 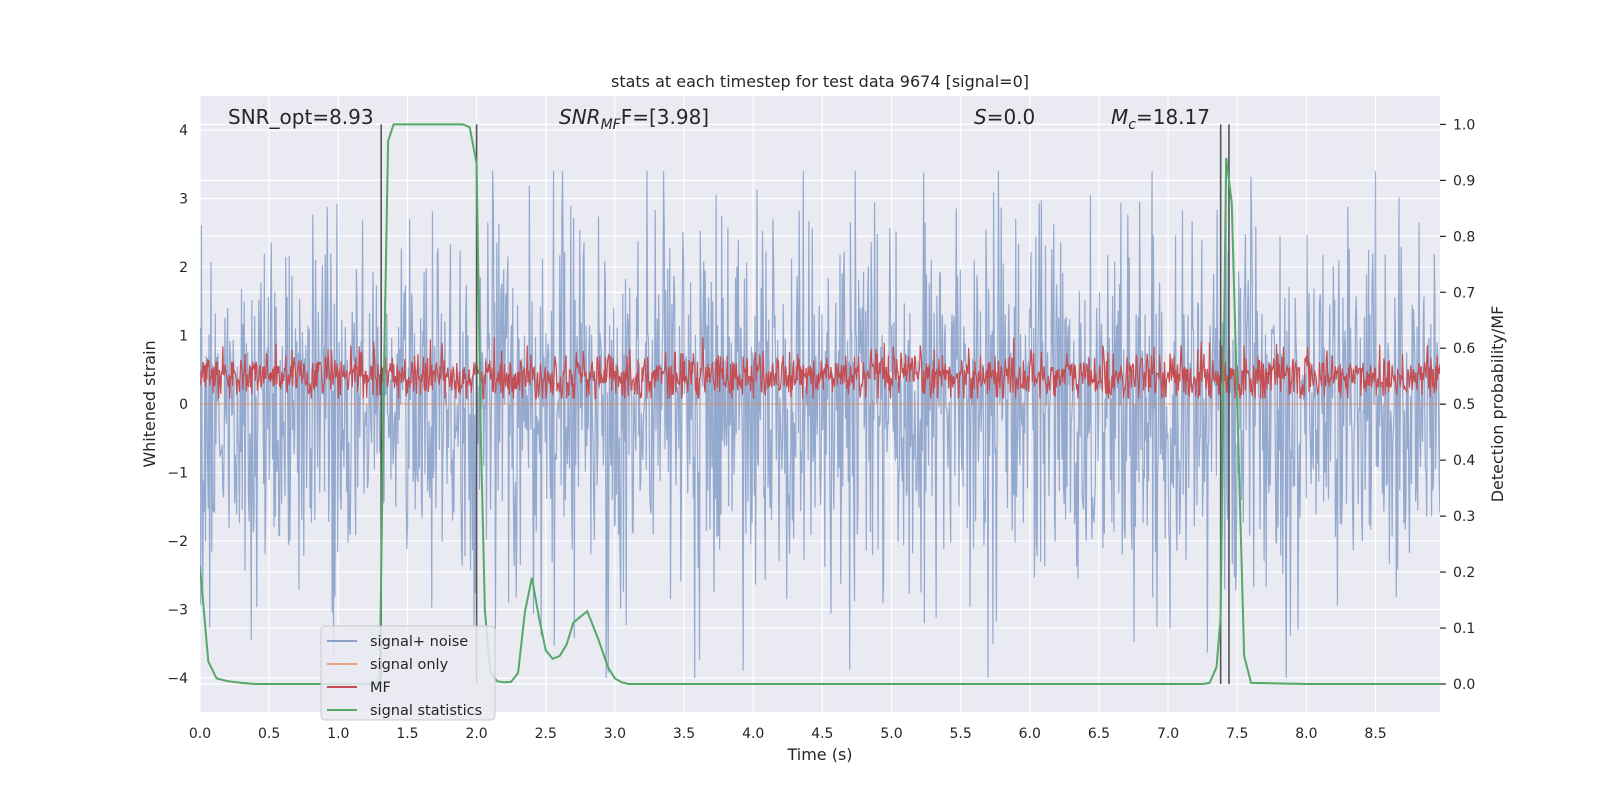 I want to click on annotation-s-stat: S=0.0, so click(x=1004, y=117).